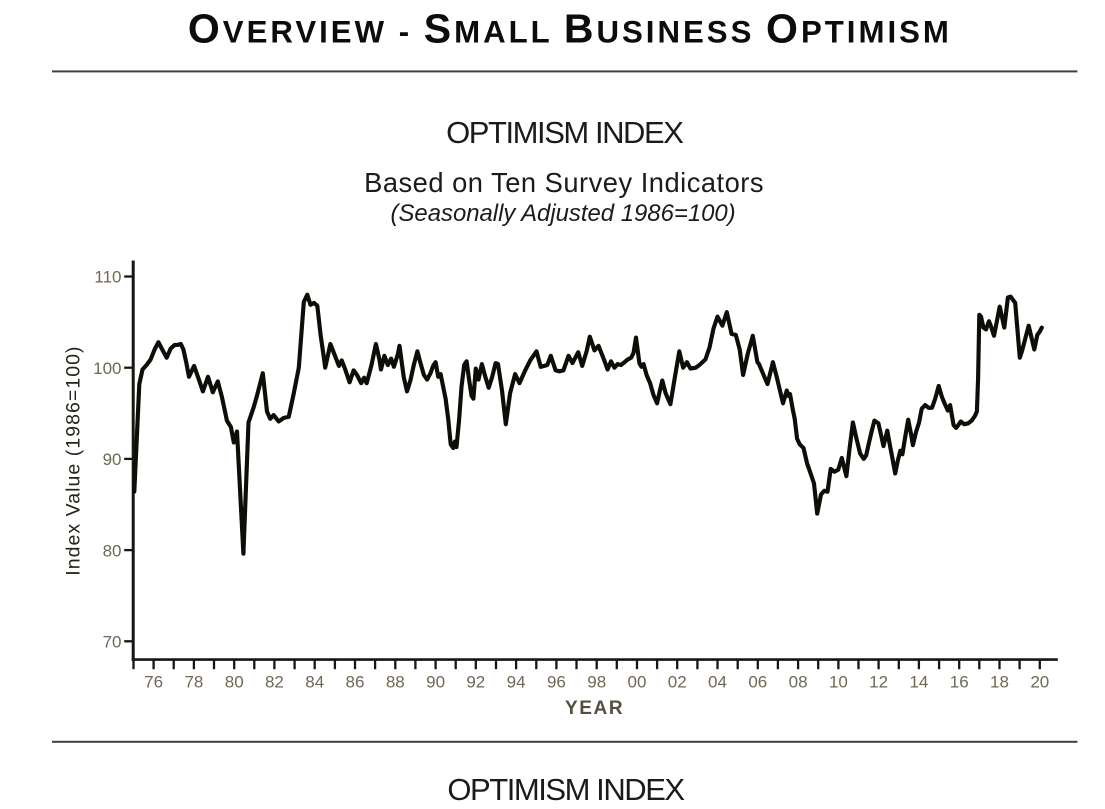 This screenshot has width=1105, height=809. I want to click on svg-text: 76, so click(153, 682).